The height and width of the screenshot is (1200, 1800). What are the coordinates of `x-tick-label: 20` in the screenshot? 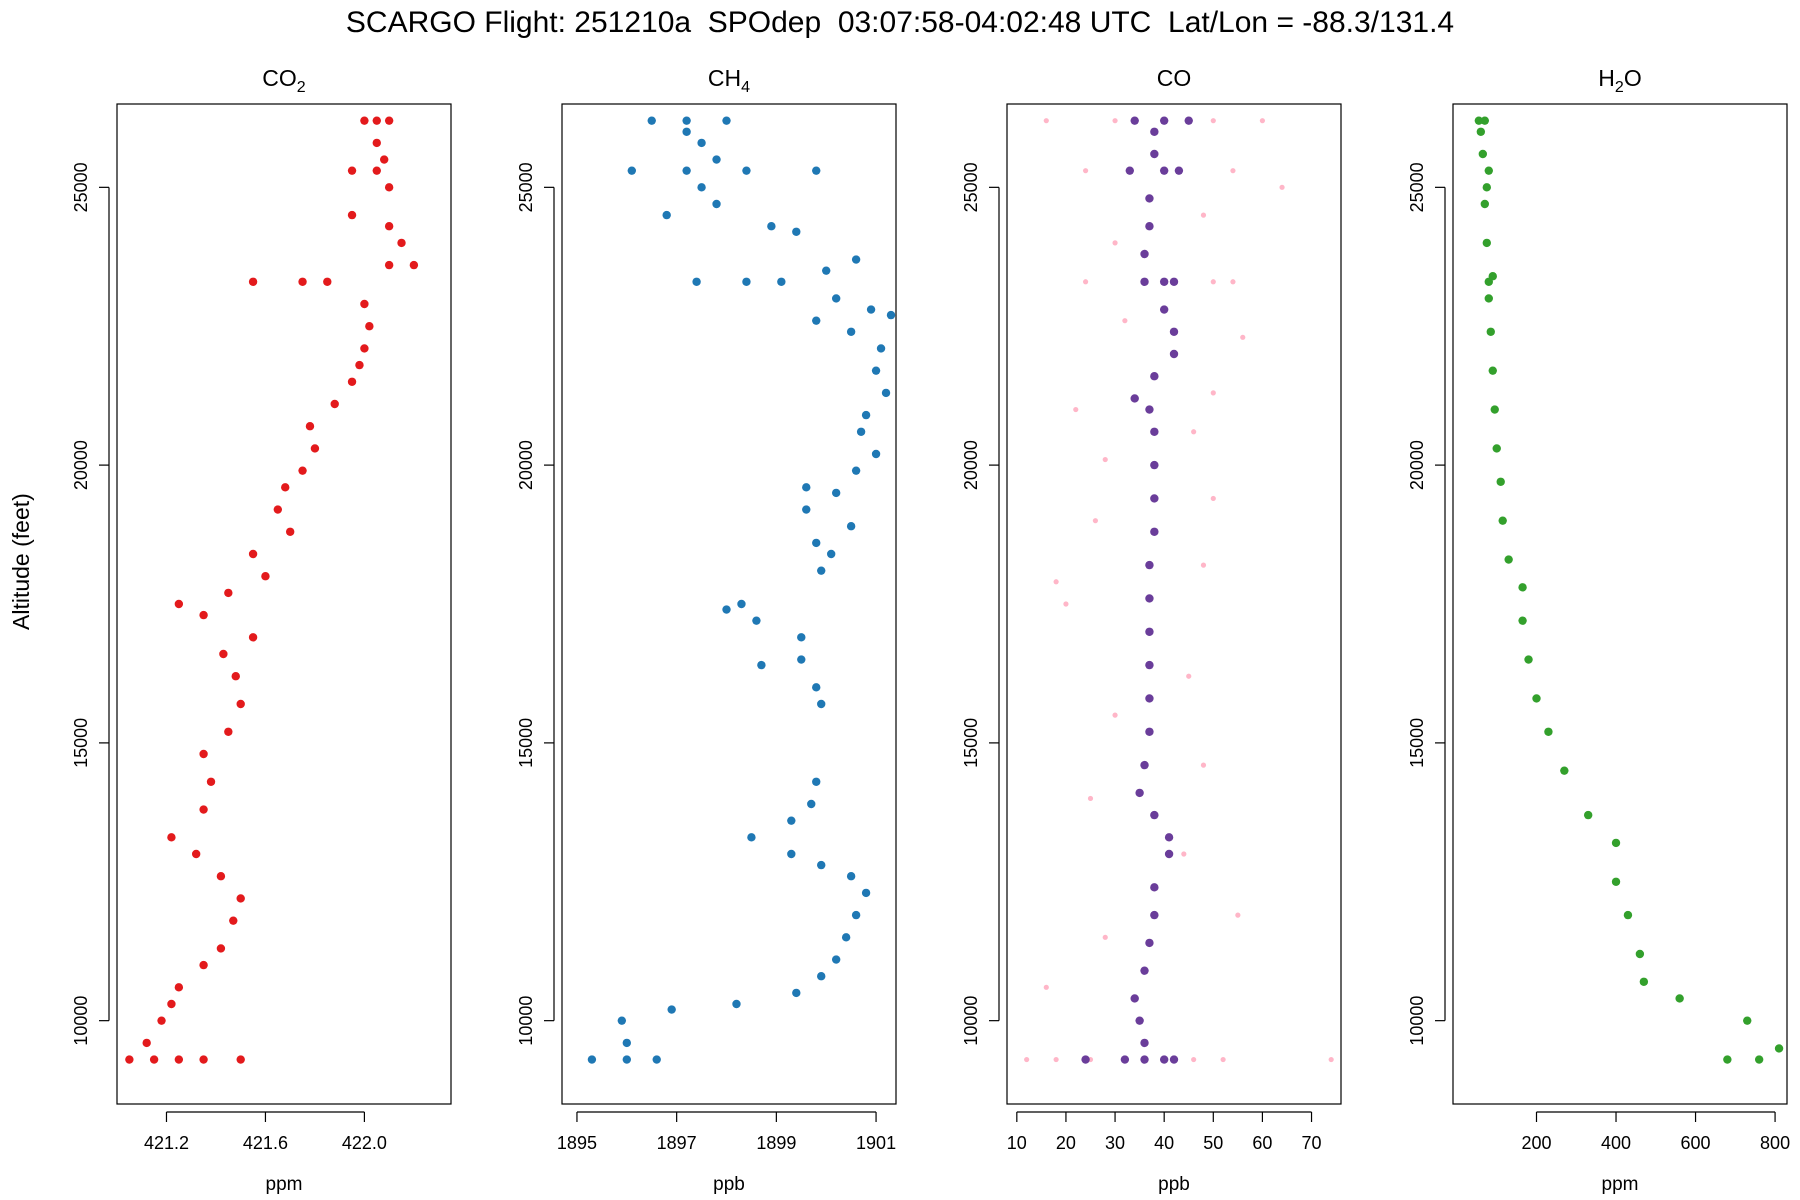 It's located at (1066, 1143).